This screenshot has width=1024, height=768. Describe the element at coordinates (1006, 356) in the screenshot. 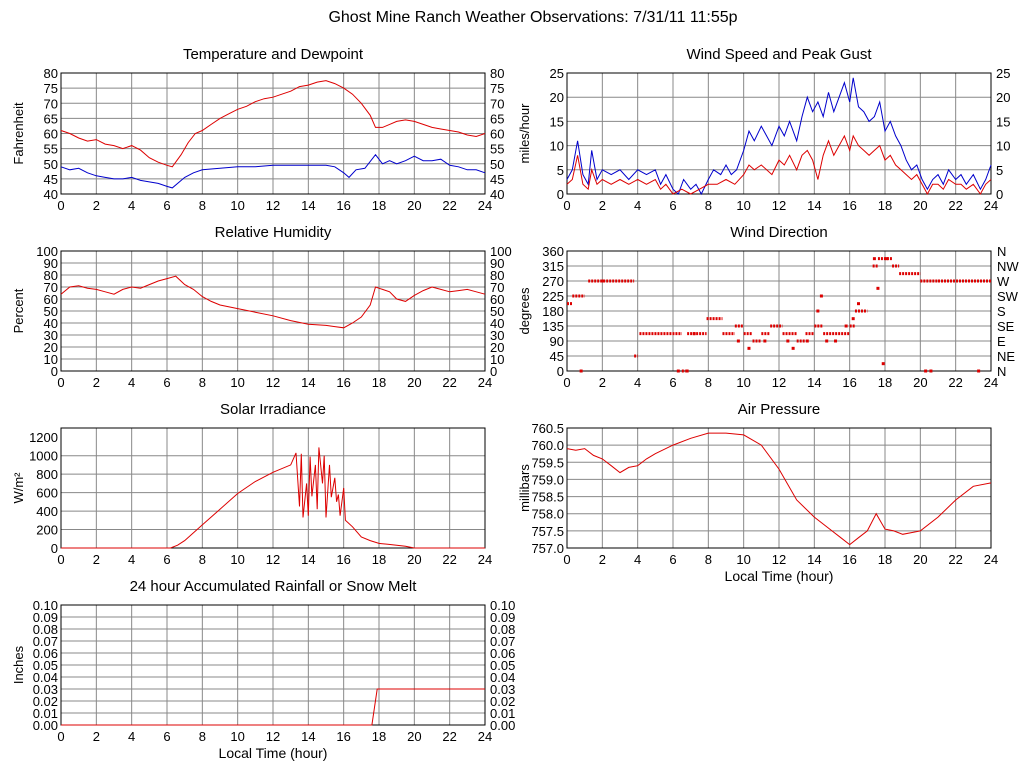

I see `compass-label: NE` at that location.